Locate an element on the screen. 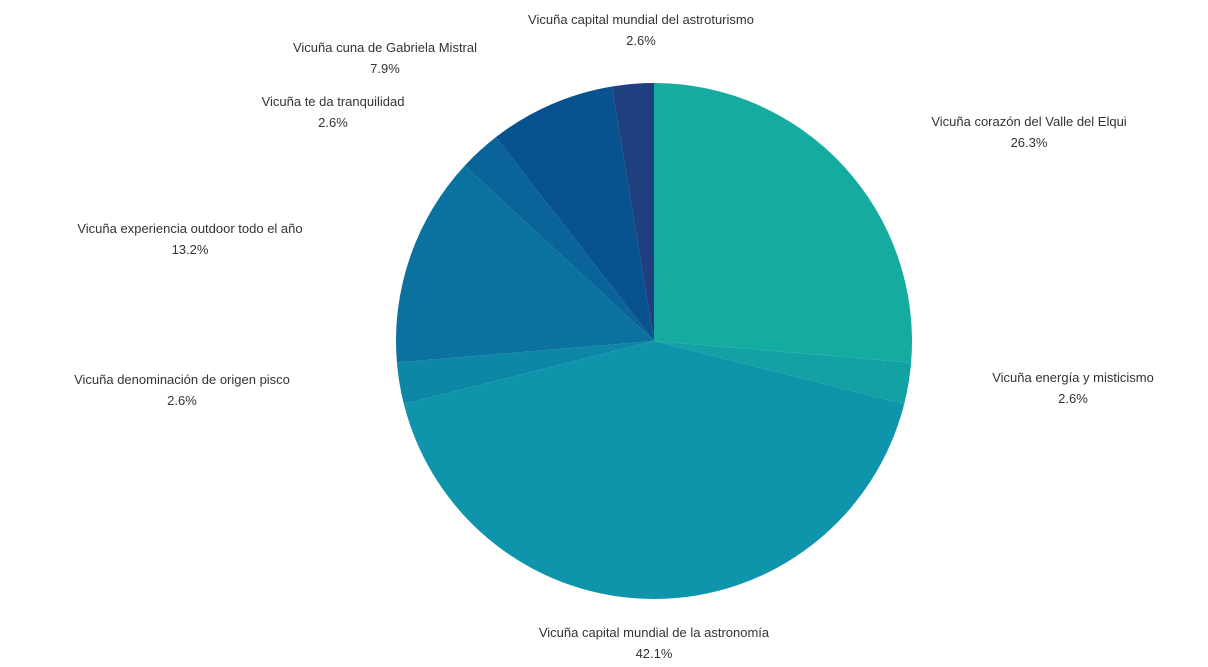 Image resolution: width=1208 pixels, height=667 pixels. slice-percent-1: 26.3% is located at coordinates (1029, 142).